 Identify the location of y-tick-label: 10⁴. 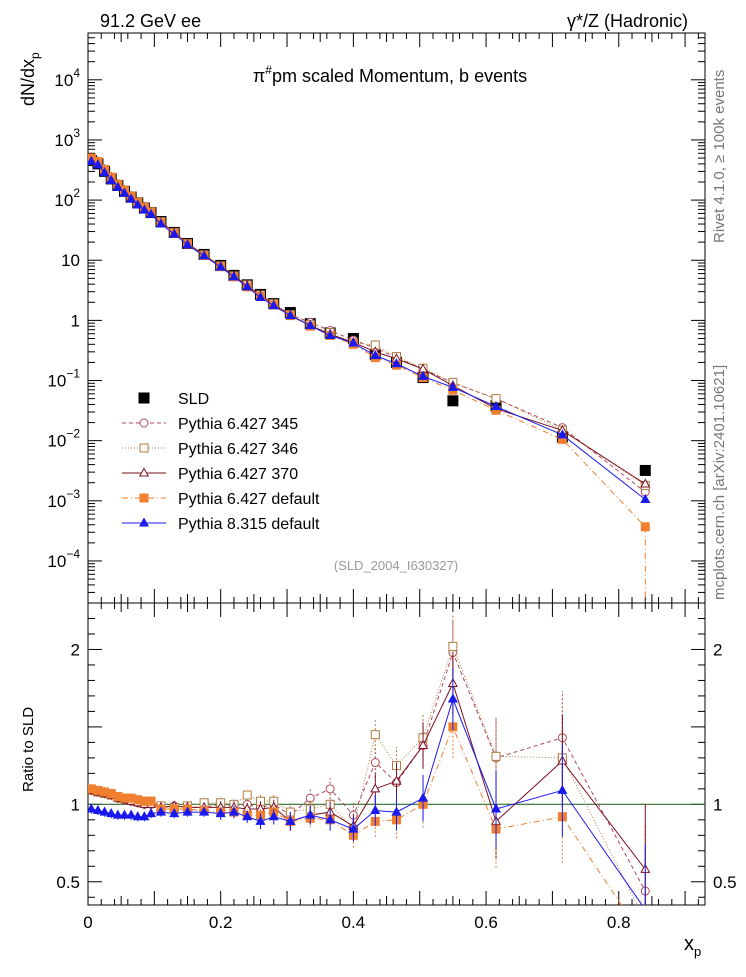
(67, 78).